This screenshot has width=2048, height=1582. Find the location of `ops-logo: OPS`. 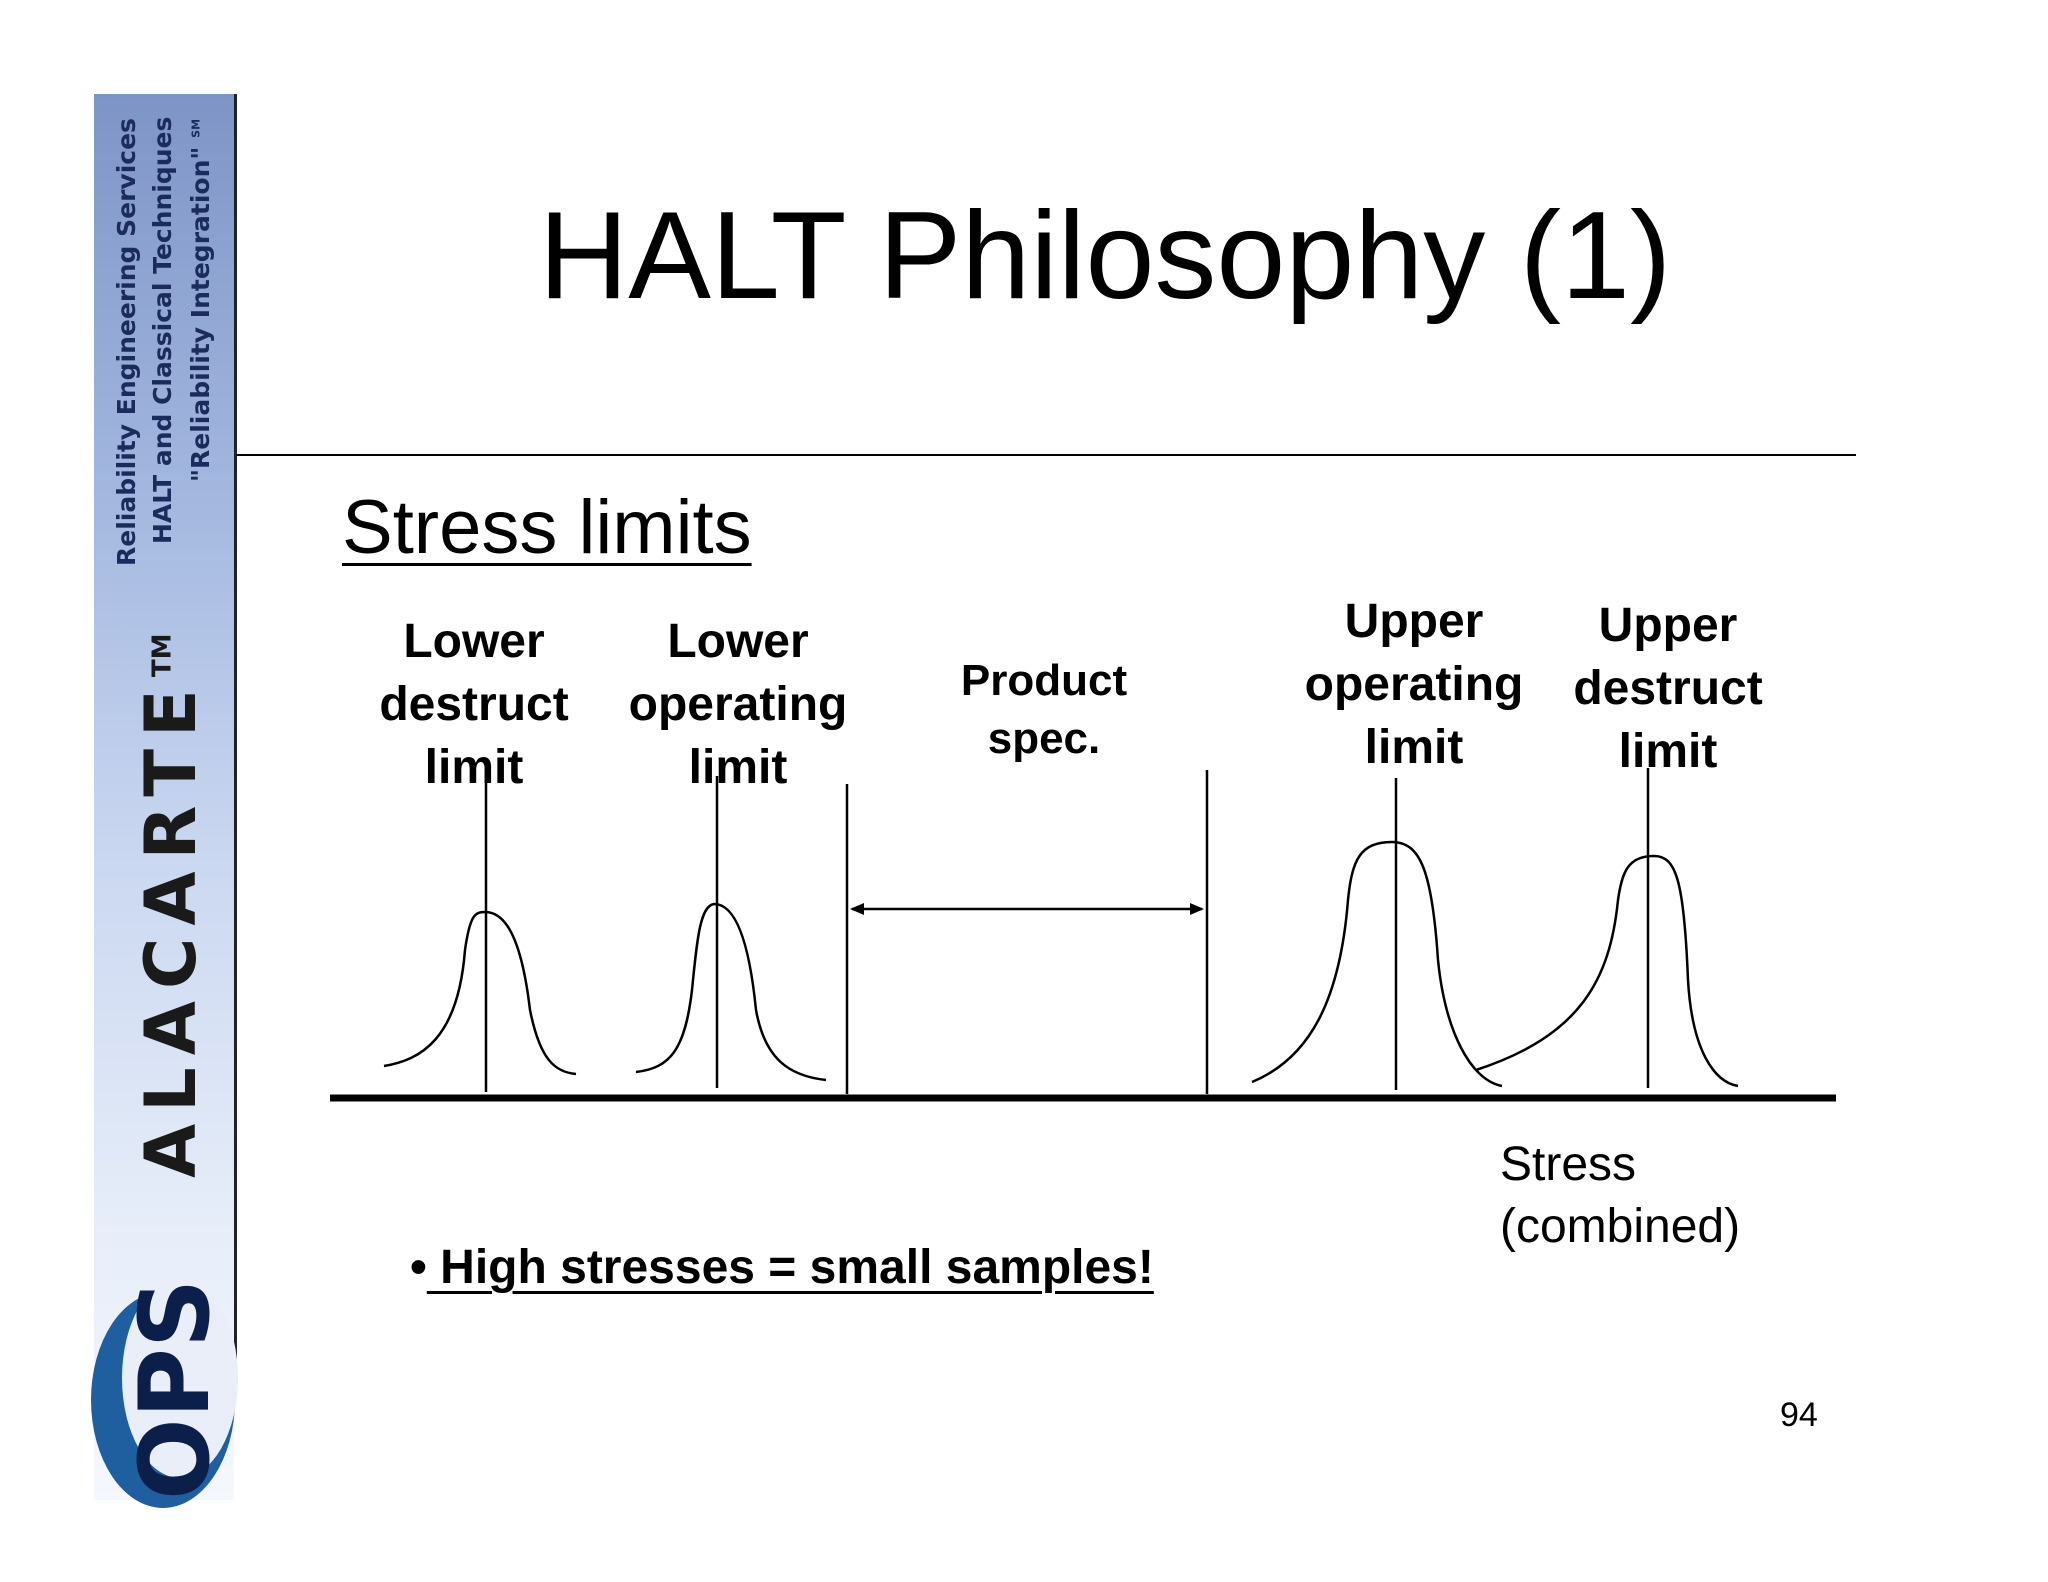

ops-logo: OPS is located at coordinates (164, 1393).